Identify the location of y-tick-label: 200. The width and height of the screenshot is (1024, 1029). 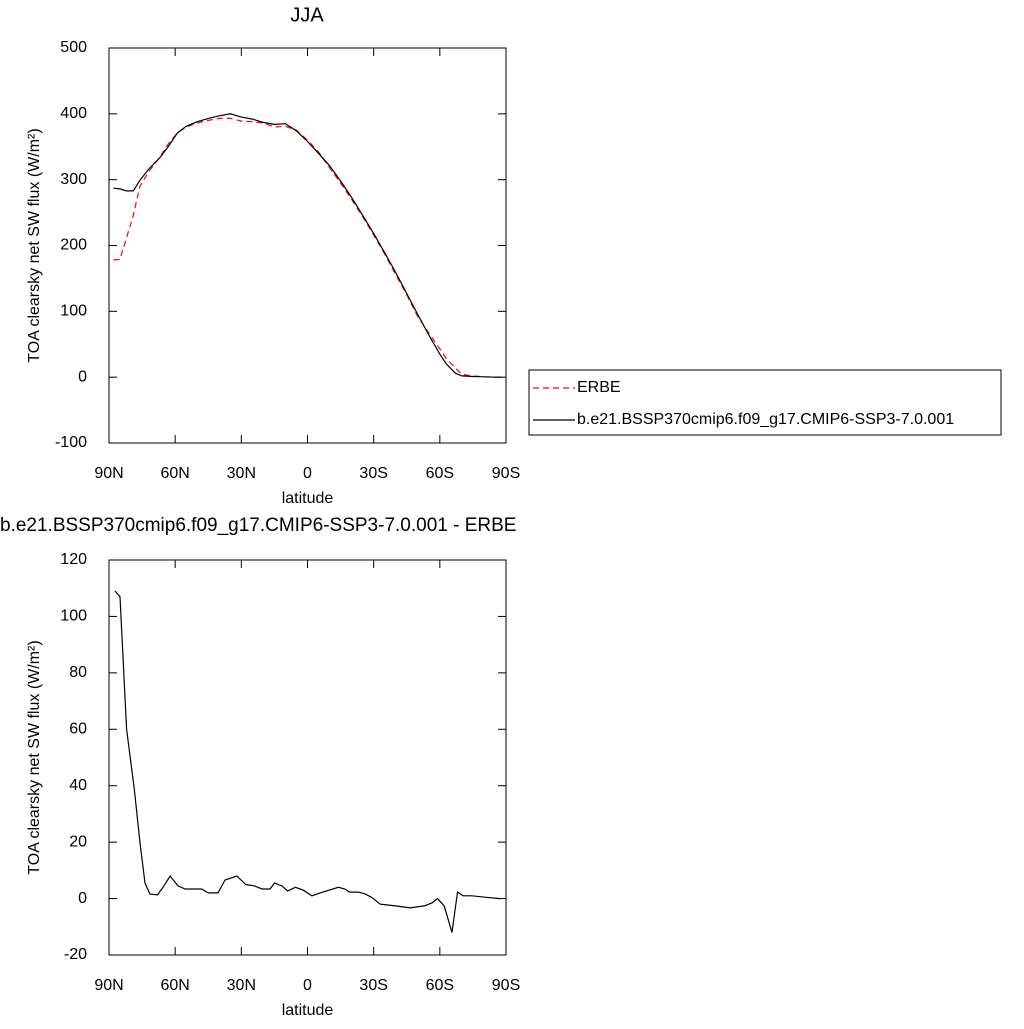
(73, 245).